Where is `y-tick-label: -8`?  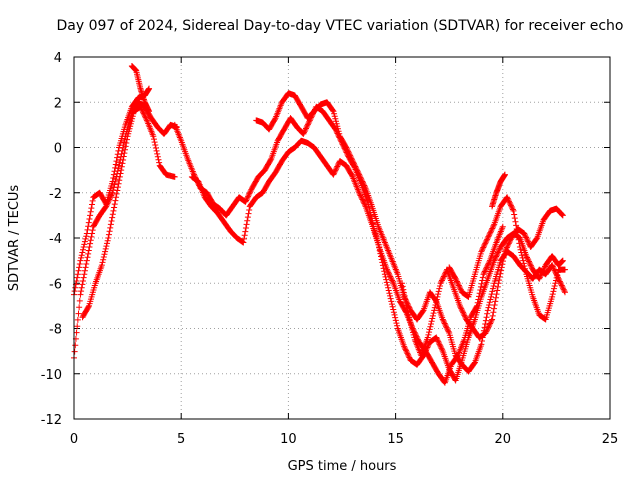 y-tick-label: -8 is located at coordinates (55, 330).